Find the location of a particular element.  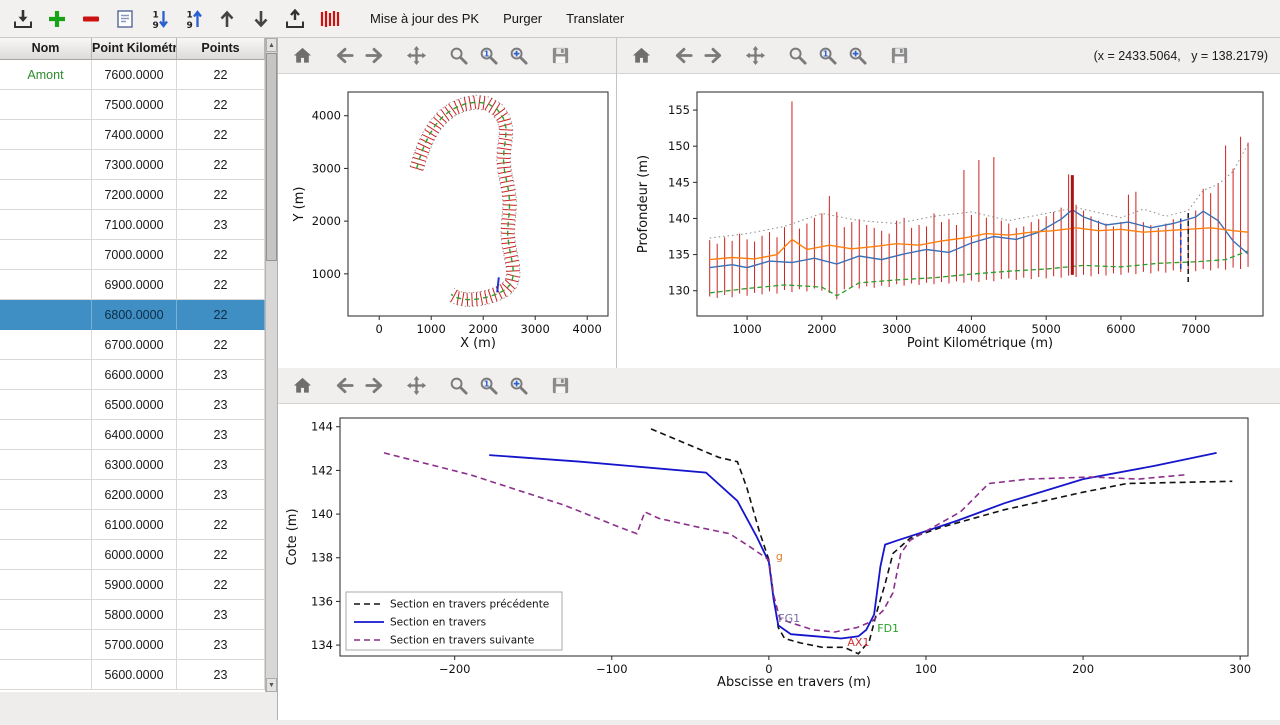

cell-pk: 6700.0000 is located at coordinates (134, 345).